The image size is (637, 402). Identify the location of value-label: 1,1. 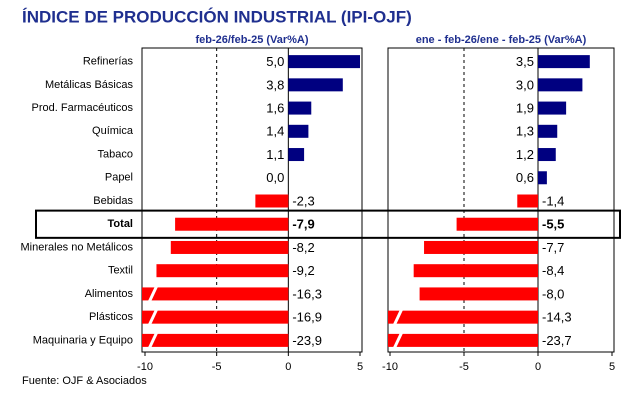
(275, 154).